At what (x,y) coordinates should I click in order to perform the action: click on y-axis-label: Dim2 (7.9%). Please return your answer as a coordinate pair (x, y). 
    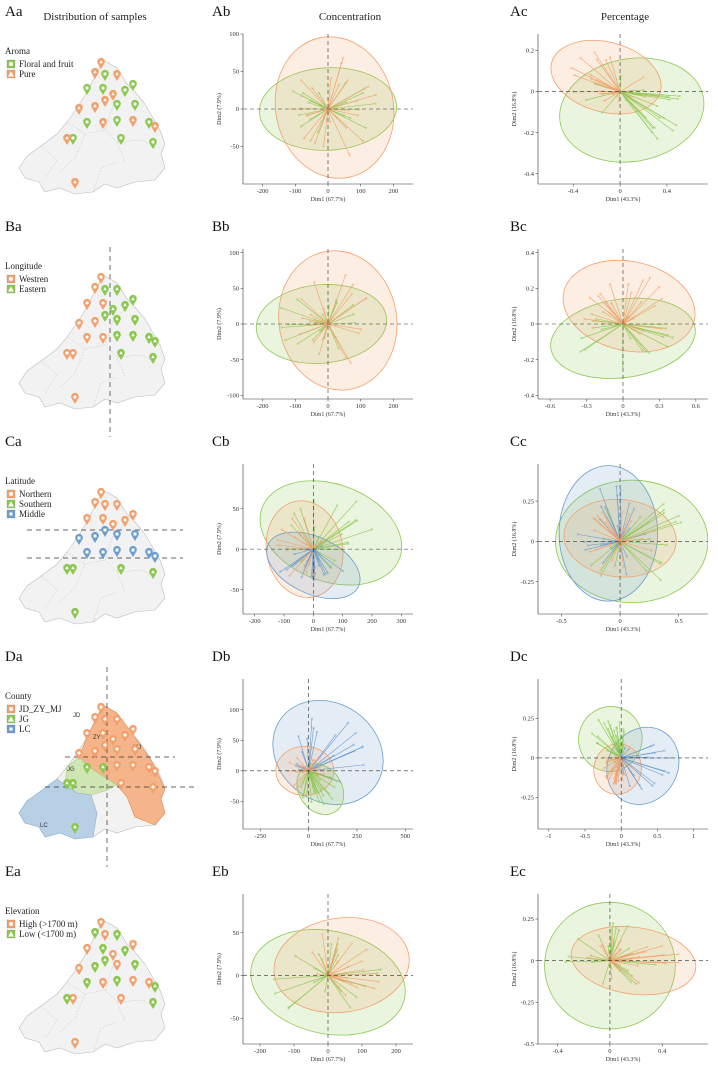
    Looking at the image, I should click on (219, 539).